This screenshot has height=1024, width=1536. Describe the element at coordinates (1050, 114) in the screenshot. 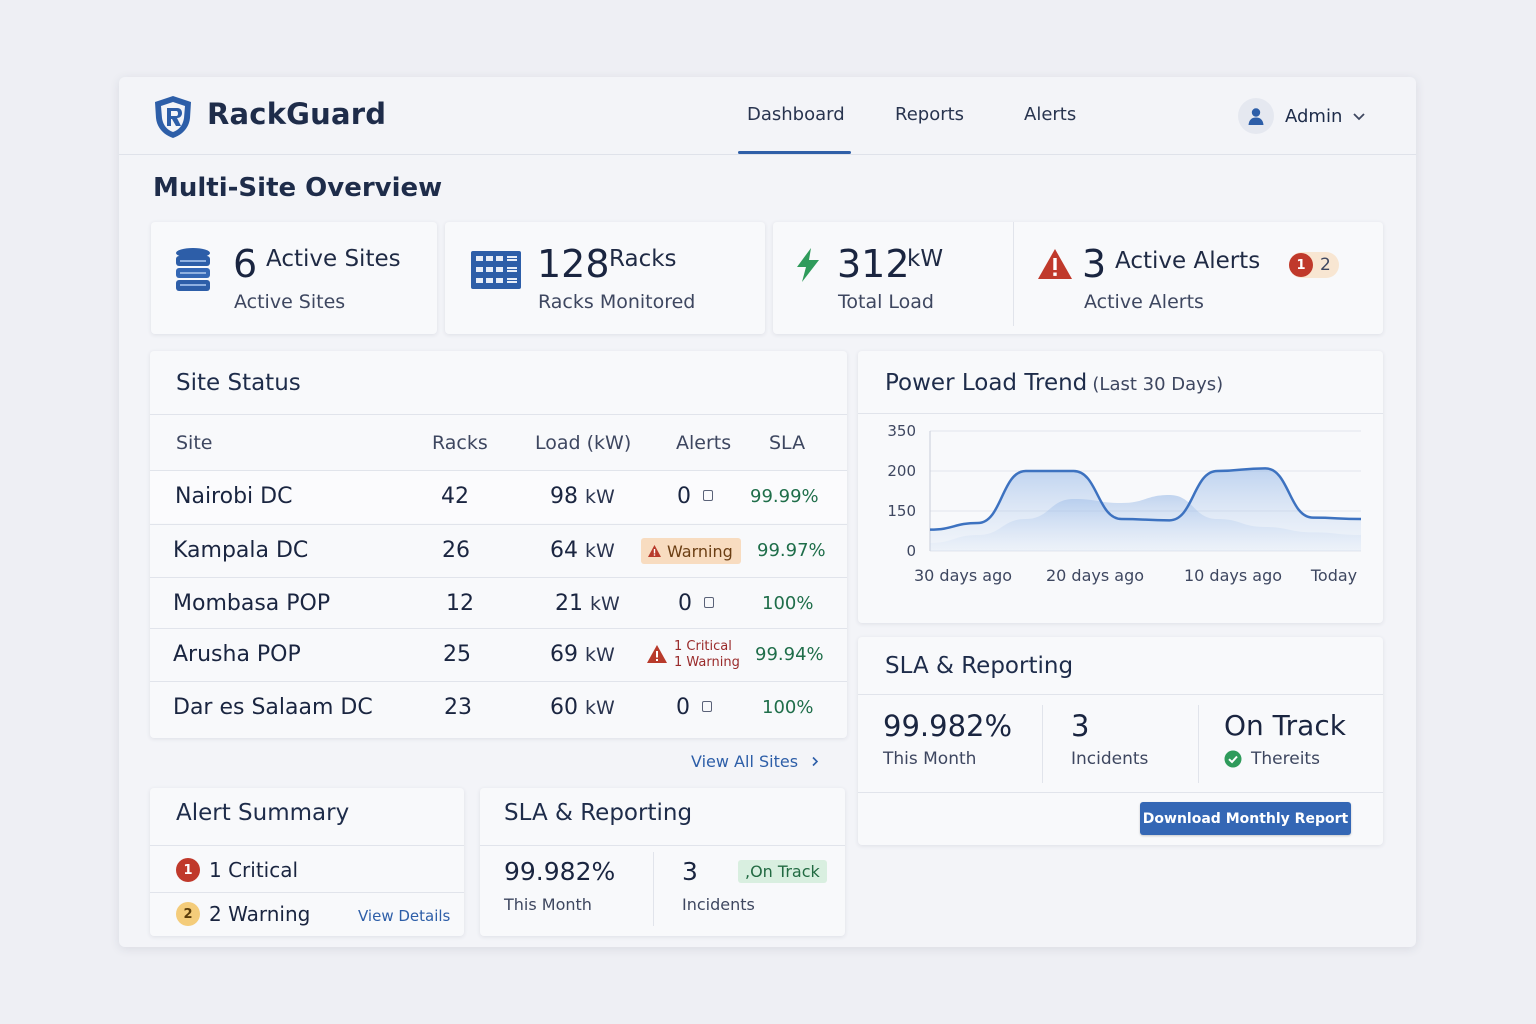

I see `tab-alerts: Alerts` at that location.